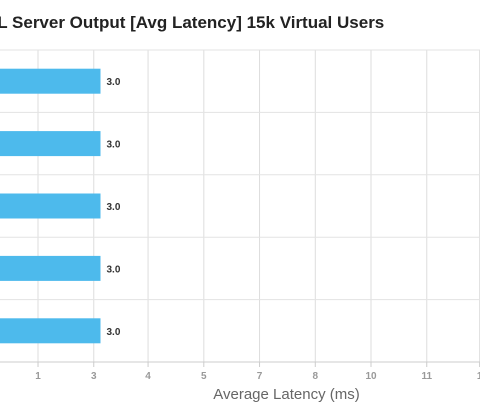 The height and width of the screenshot is (408, 480). Describe the element at coordinates (426, 376) in the screenshot. I see `x-tick-label: 11` at that location.